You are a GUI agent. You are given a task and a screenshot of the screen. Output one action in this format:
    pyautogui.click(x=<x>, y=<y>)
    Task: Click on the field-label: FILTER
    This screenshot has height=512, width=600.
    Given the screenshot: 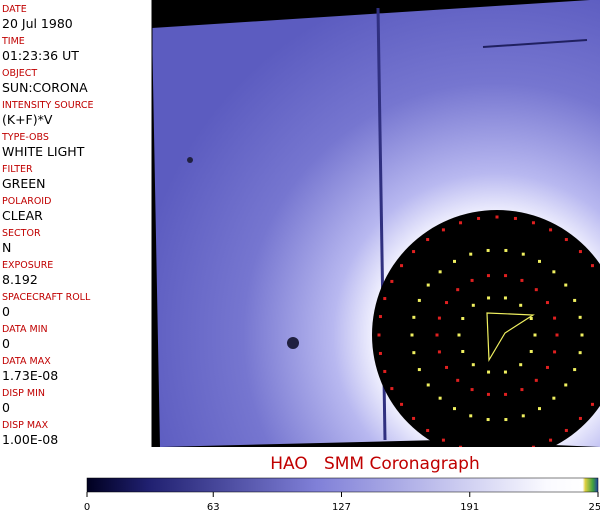 What is the action you would take?
    pyautogui.click(x=17, y=169)
    